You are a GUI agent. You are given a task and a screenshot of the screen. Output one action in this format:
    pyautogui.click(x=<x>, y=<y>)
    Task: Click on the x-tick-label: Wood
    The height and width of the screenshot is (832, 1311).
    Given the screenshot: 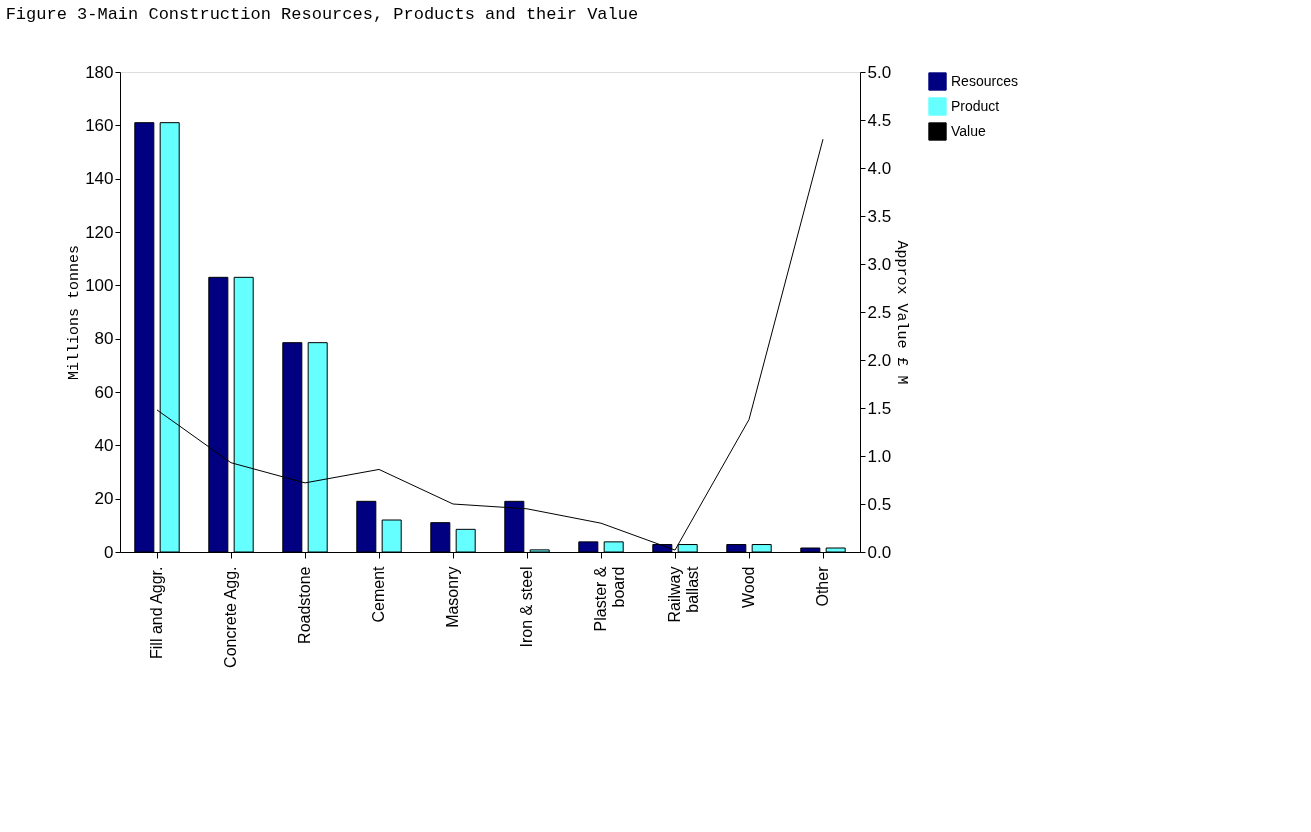 What is the action you would take?
    pyautogui.click(x=748, y=587)
    